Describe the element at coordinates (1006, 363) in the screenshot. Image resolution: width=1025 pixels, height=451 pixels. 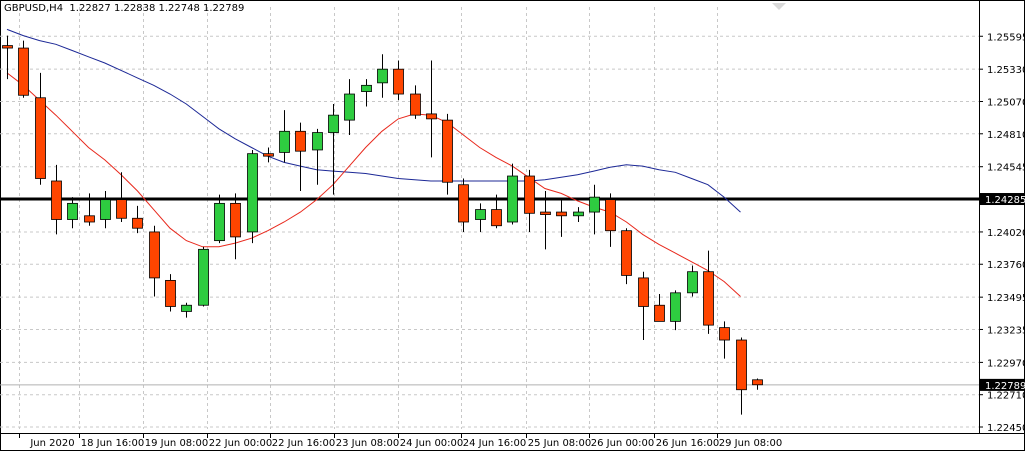
I see `y-tick-label: 1.22970` at that location.